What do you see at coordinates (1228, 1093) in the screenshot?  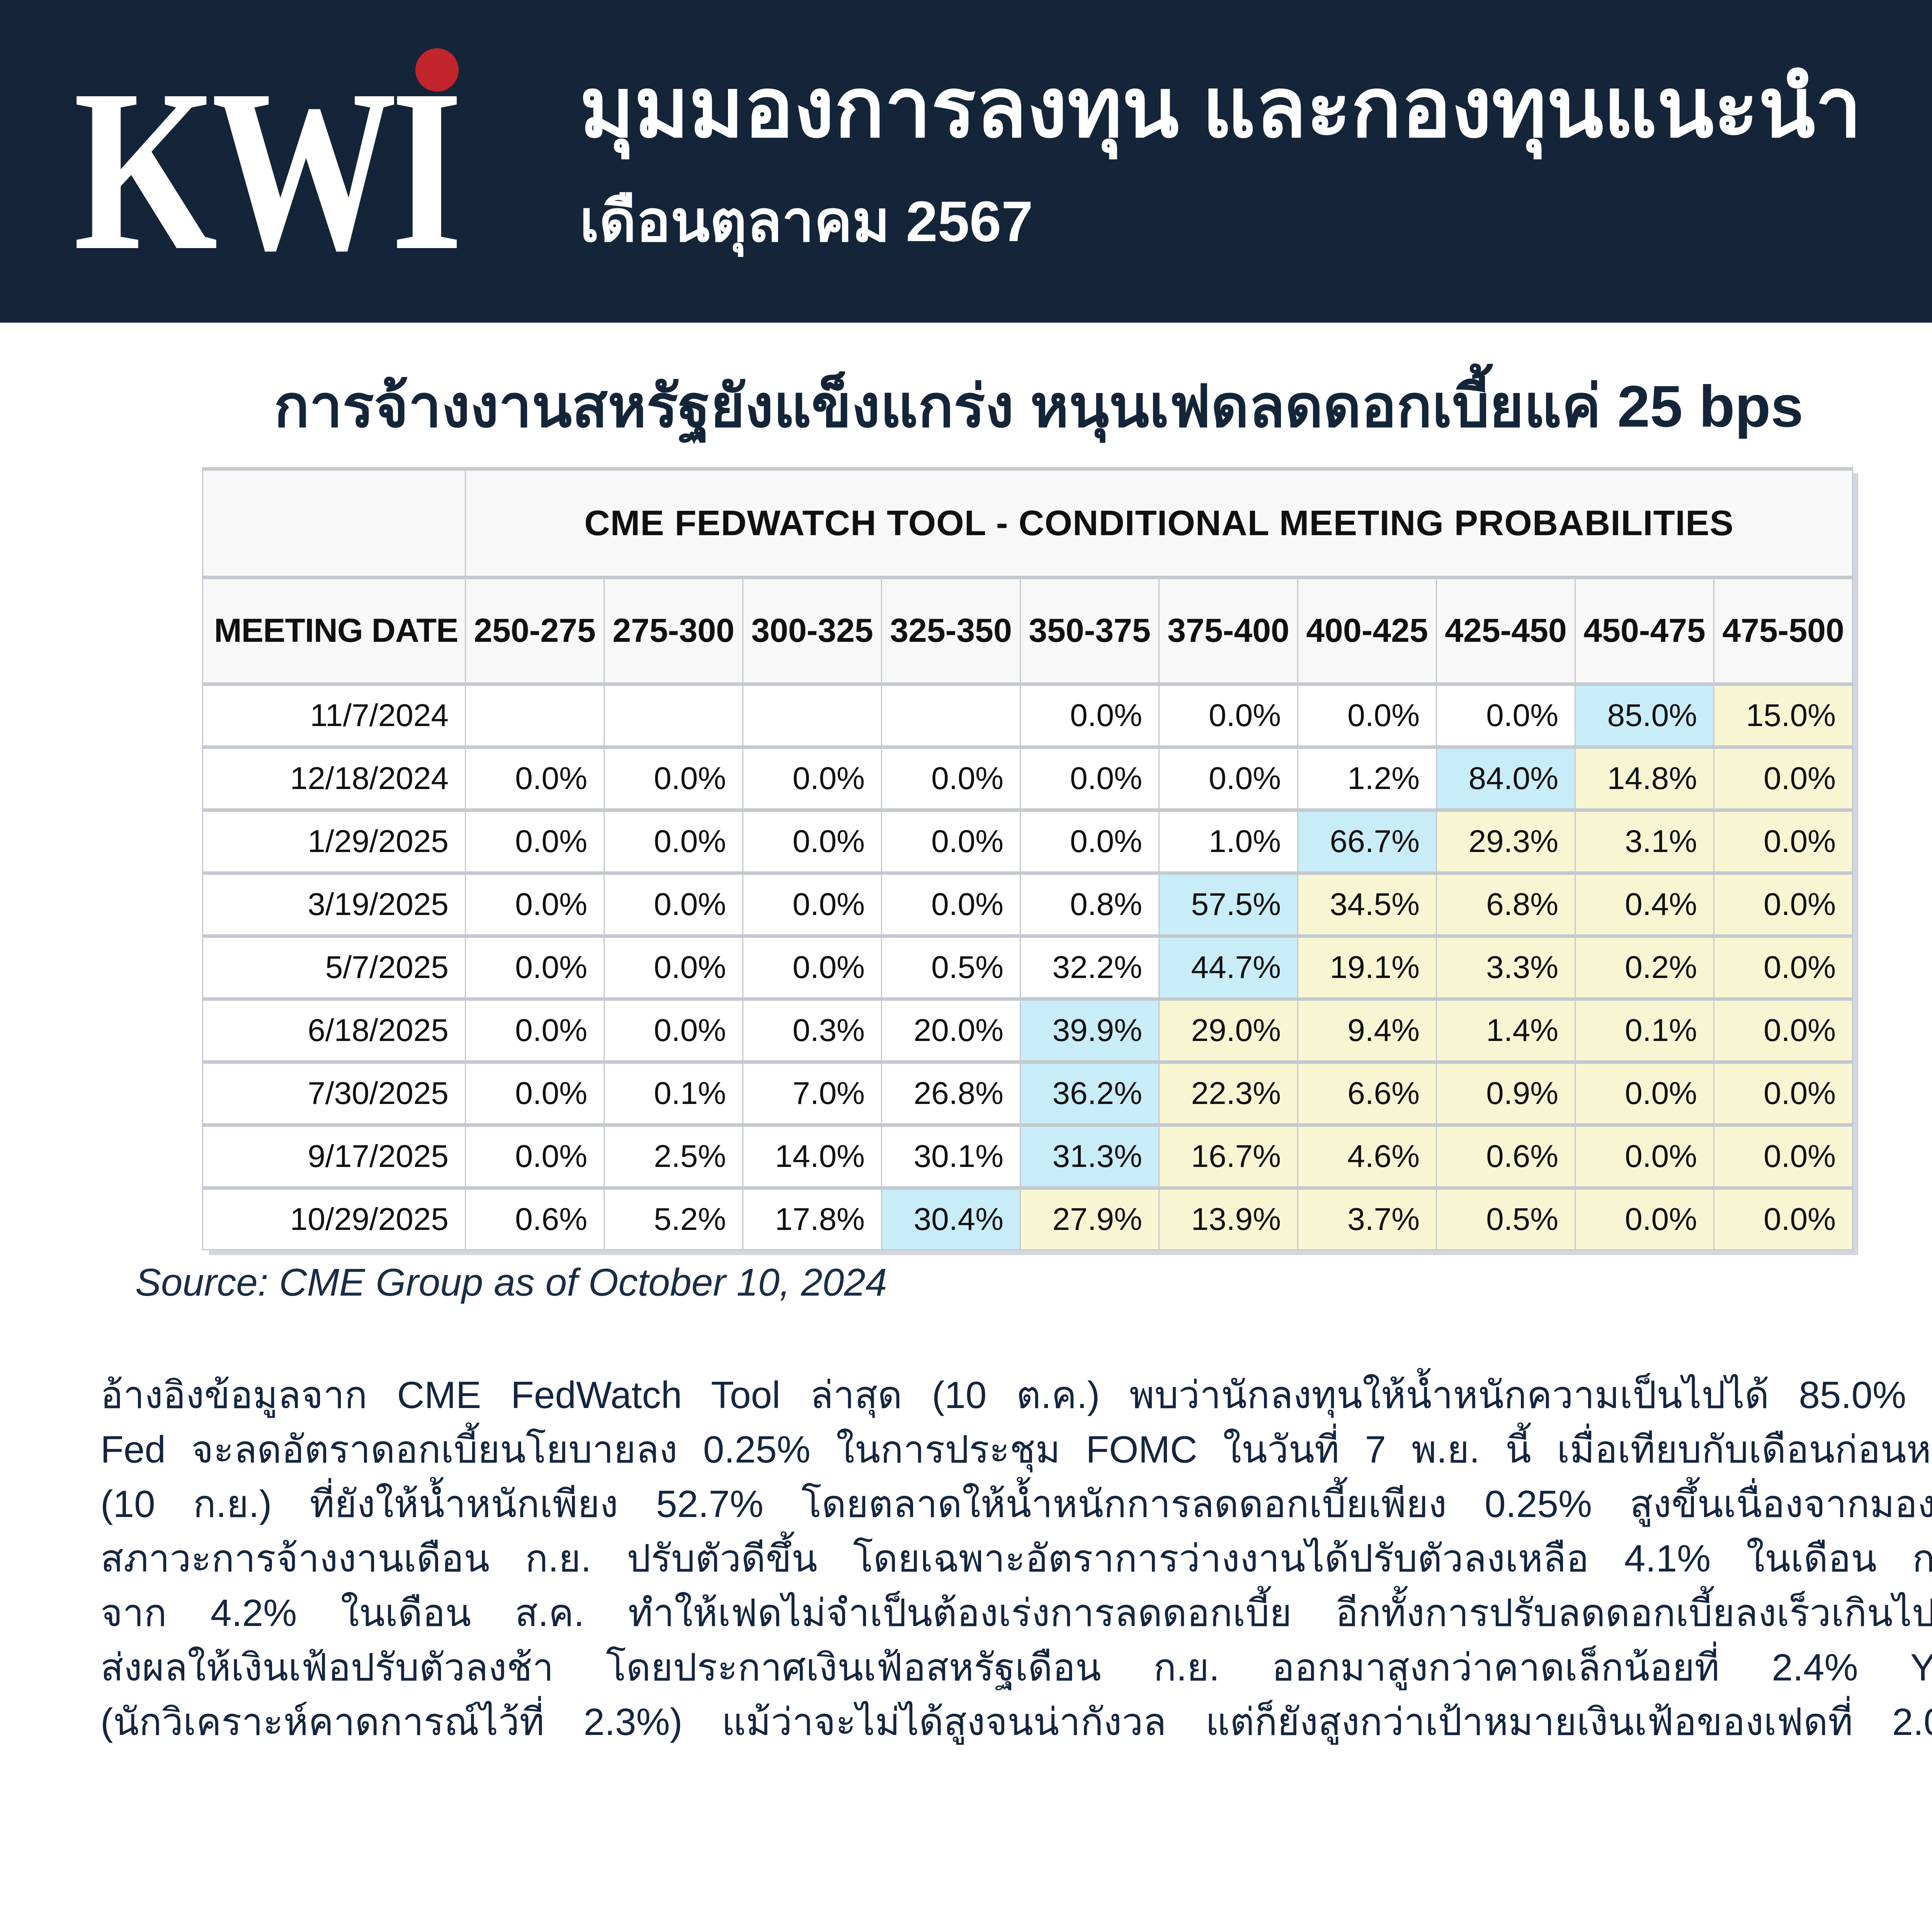 I see `probability-cell: 22.3%` at bounding box center [1228, 1093].